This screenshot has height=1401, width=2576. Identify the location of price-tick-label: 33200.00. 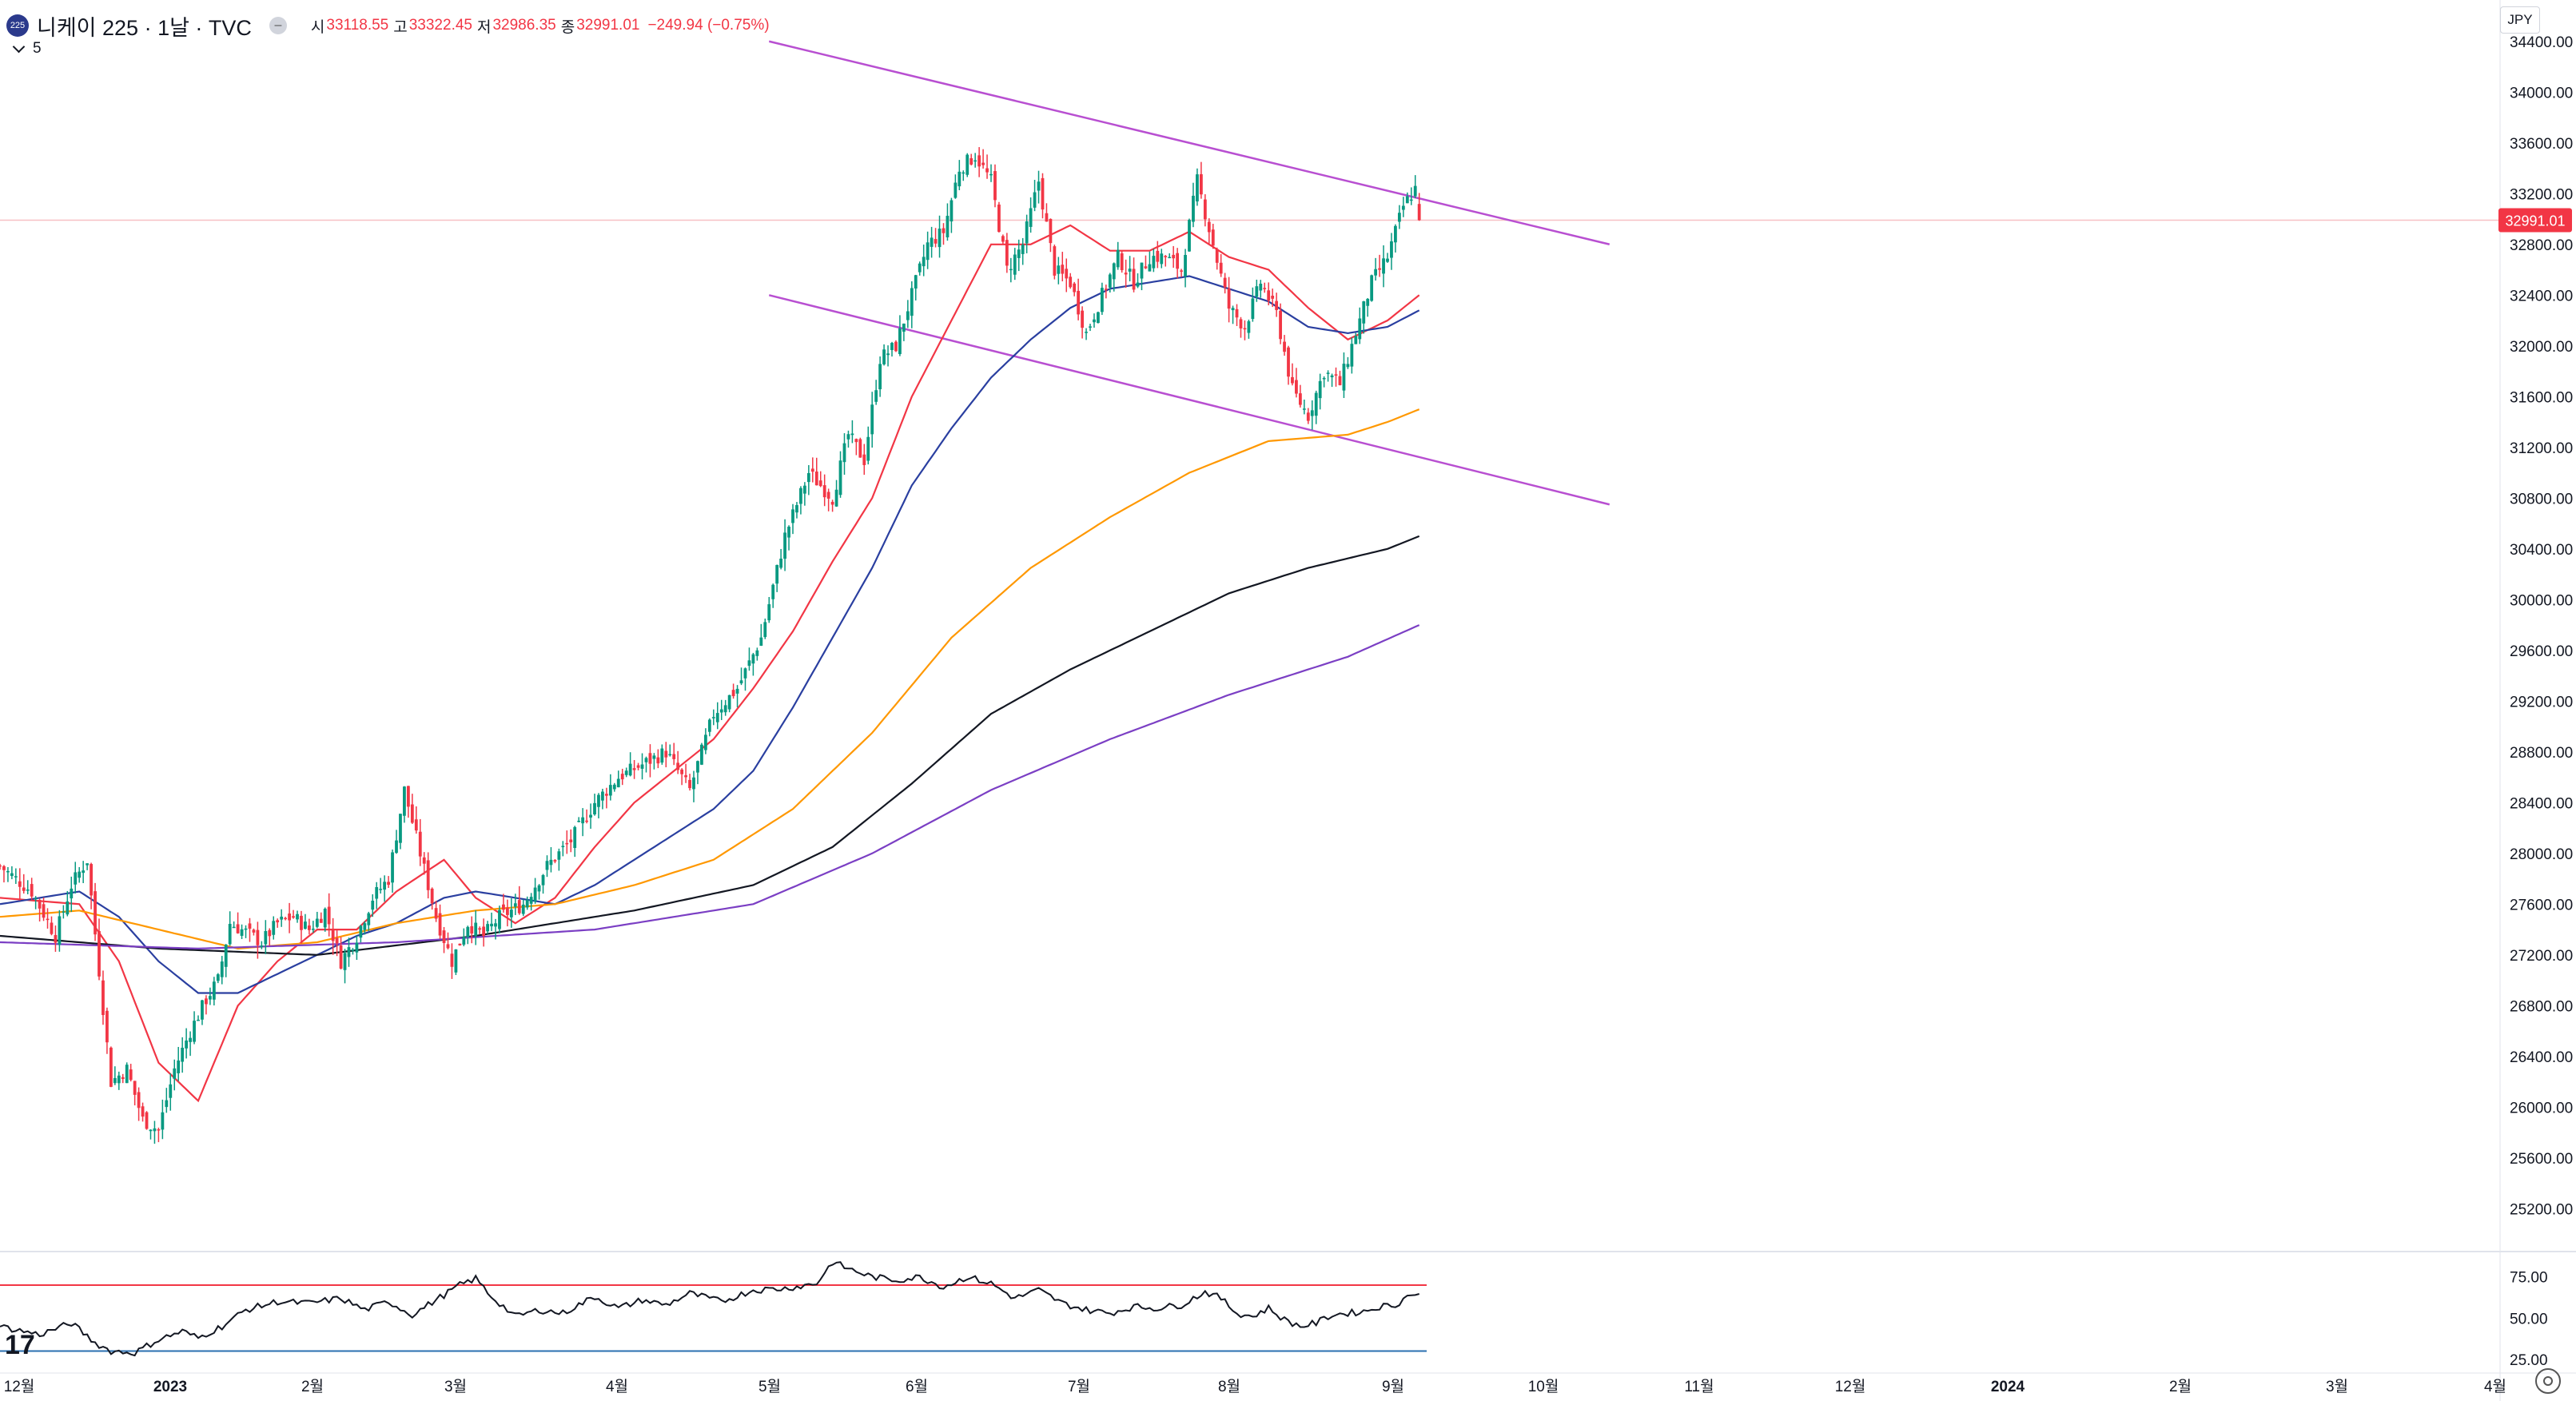
(2541, 195).